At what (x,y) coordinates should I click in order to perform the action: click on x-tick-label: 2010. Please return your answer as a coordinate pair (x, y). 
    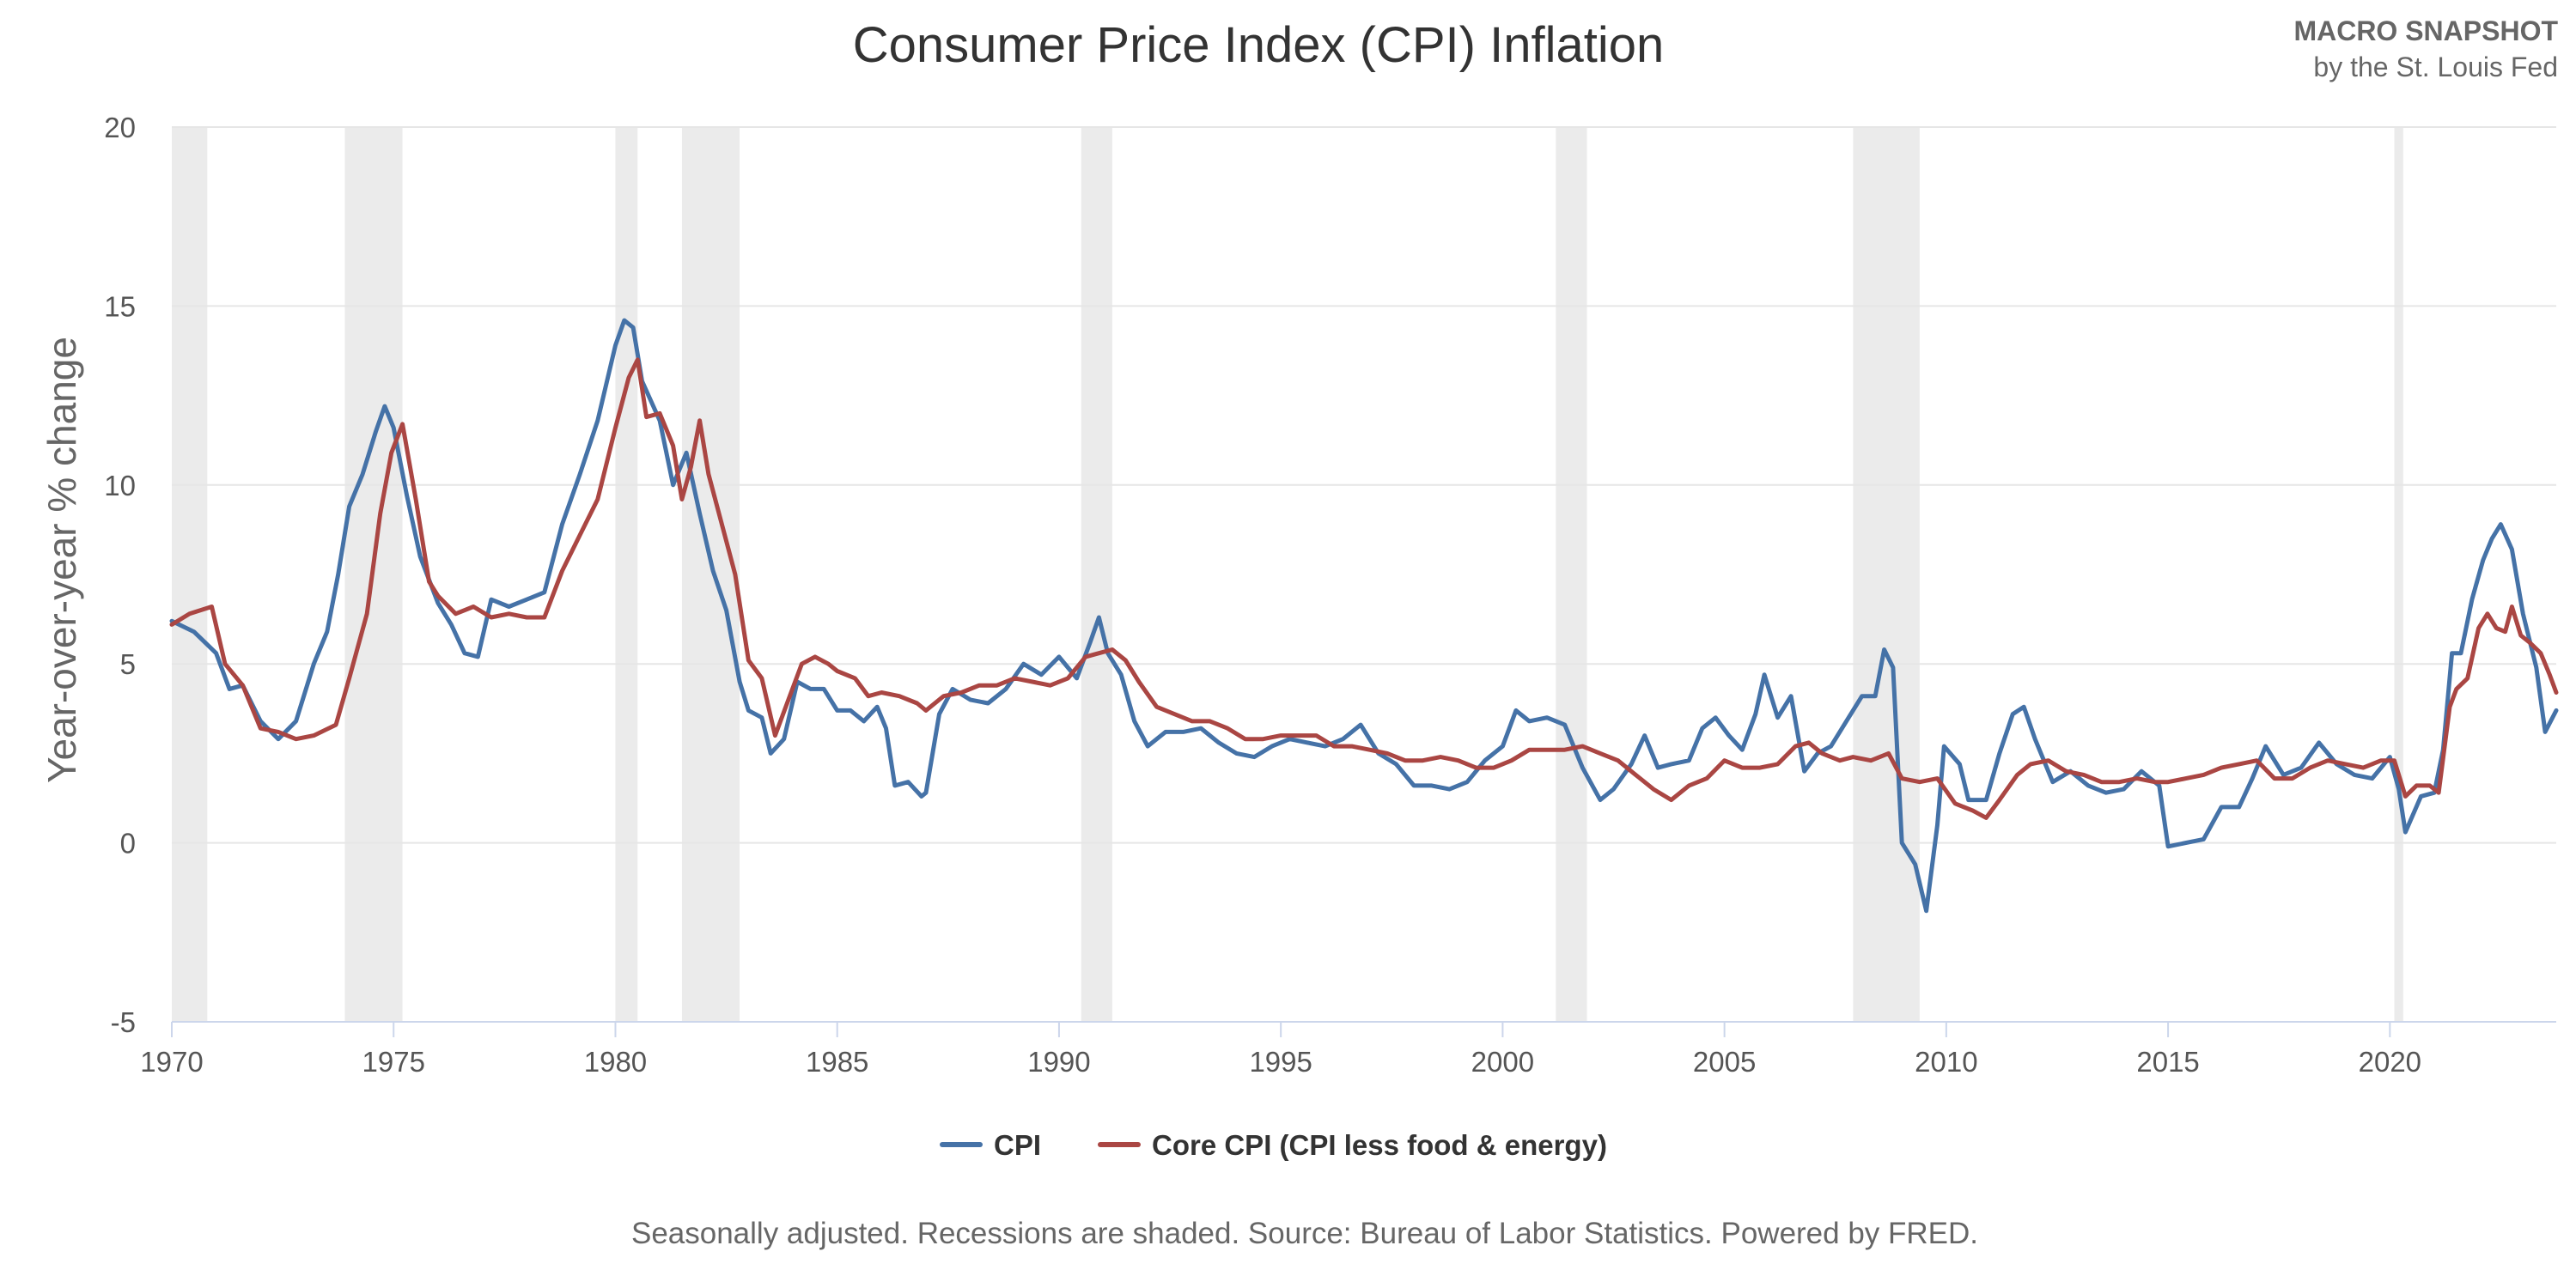
    Looking at the image, I should click on (1946, 1062).